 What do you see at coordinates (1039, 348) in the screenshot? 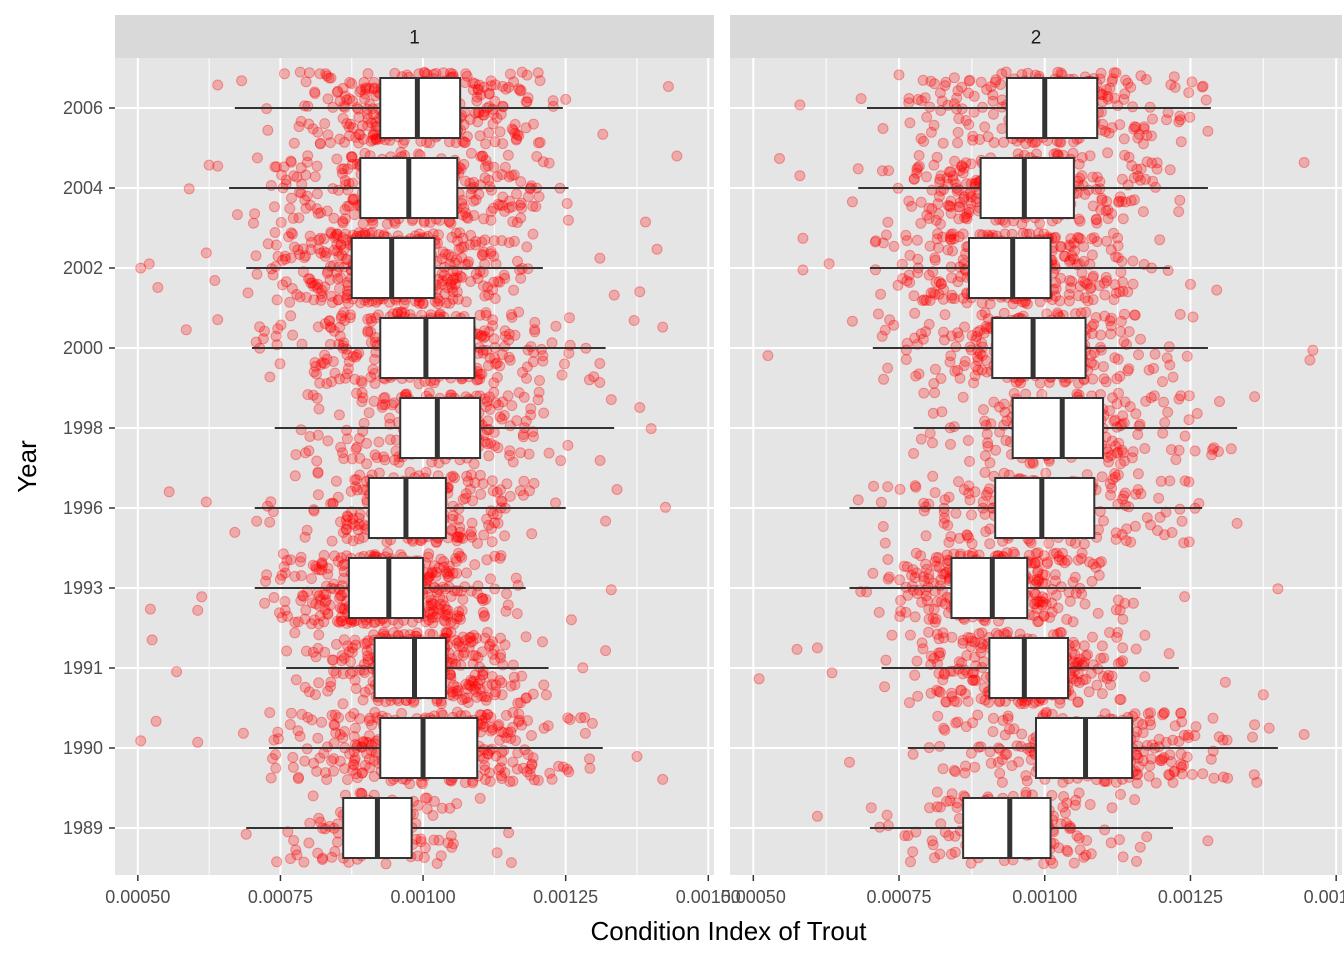
I see `box-iqr` at bounding box center [1039, 348].